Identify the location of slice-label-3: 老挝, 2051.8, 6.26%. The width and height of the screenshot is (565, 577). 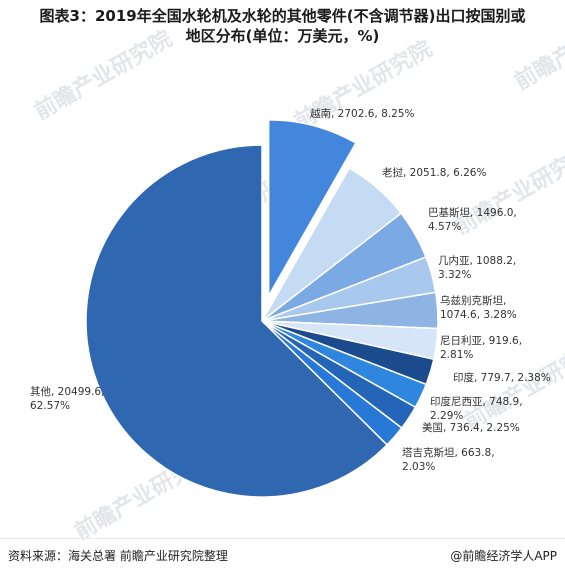
(434, 172).